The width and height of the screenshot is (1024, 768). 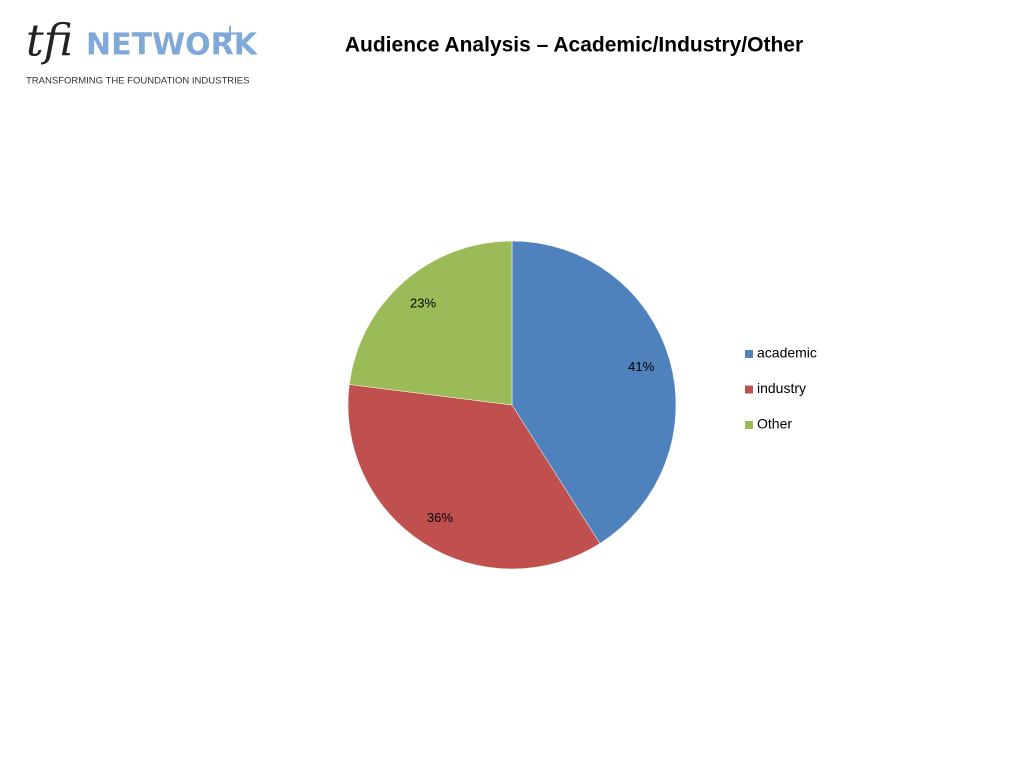 What do you see at coordinates (49, 41) in the screenshot?
I see `logo-mark: tfi` at bounding box center [49, 41].